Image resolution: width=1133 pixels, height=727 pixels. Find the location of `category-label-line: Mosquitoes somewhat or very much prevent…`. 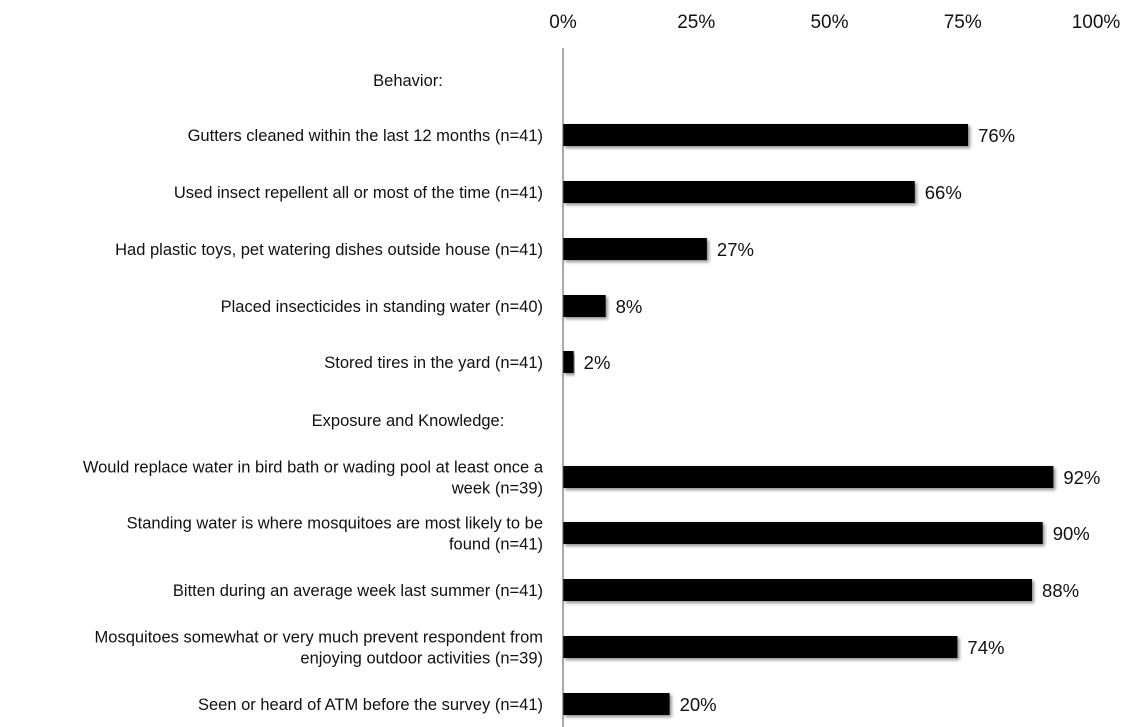

category-label-line: Mosquitoes somewhat or very much prevent… is located at coordinates (319, 638).